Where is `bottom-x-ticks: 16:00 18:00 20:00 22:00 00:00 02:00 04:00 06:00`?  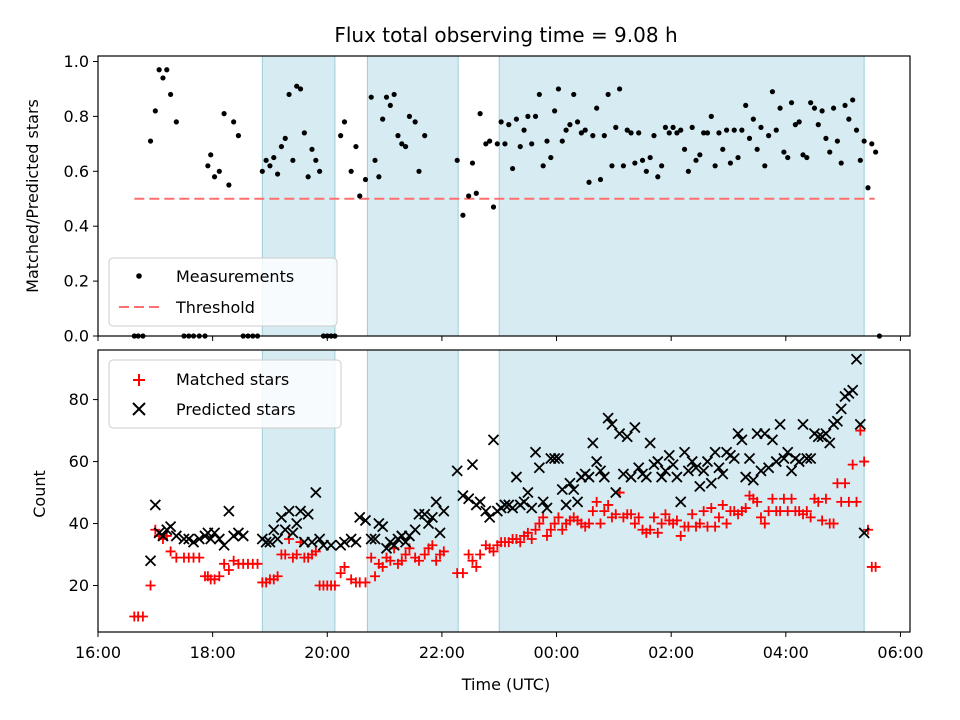
bottom-x-ticks: 16:00 18:00 20:00 22:00 00:00 02:00 04:00 06:00 is located at coordinates (499, 647).